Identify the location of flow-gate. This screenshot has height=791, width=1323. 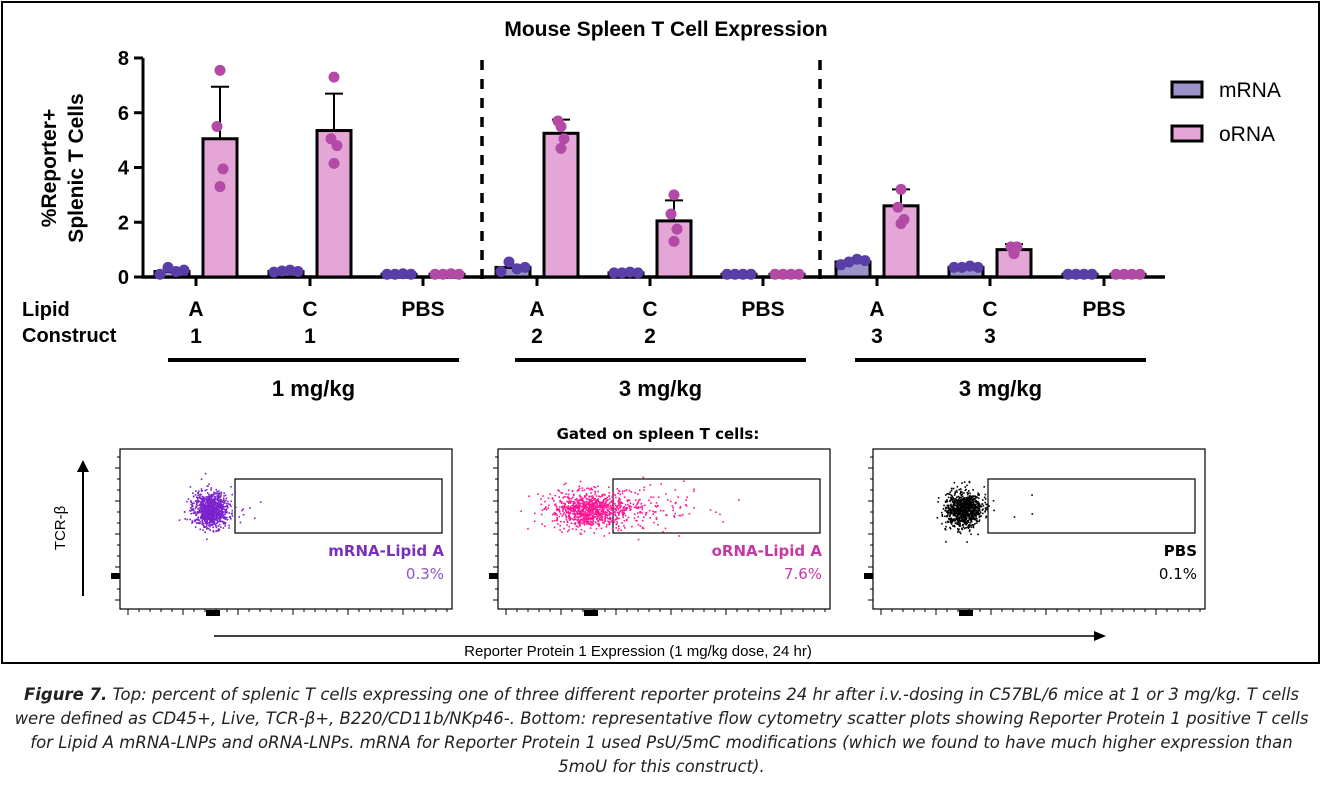
(338, 506).